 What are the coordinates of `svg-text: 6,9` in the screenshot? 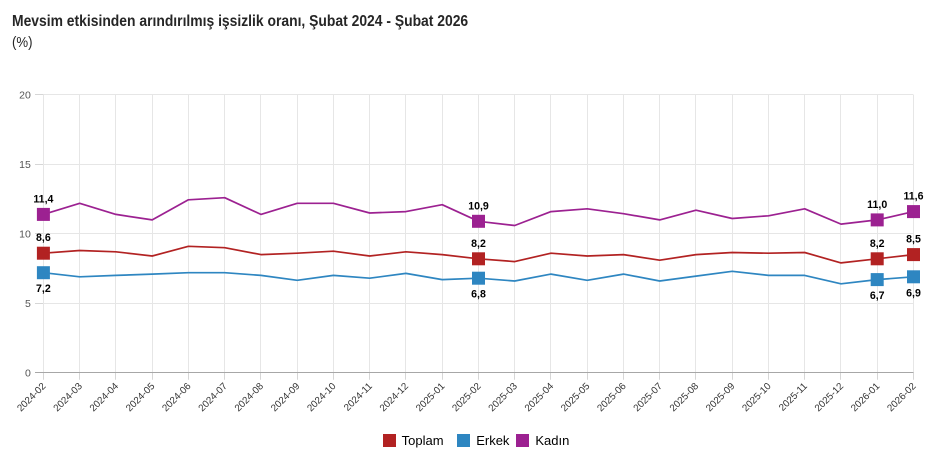 It's located at (913, 293).